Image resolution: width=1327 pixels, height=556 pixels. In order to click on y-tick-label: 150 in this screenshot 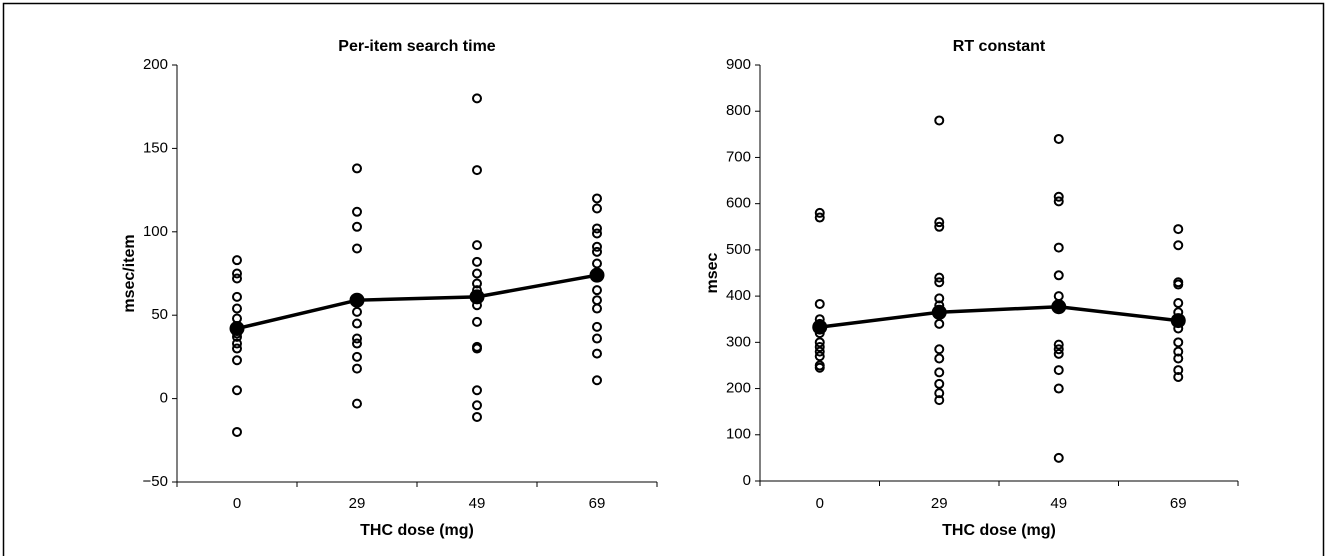, I will do `click(155, 147)`.